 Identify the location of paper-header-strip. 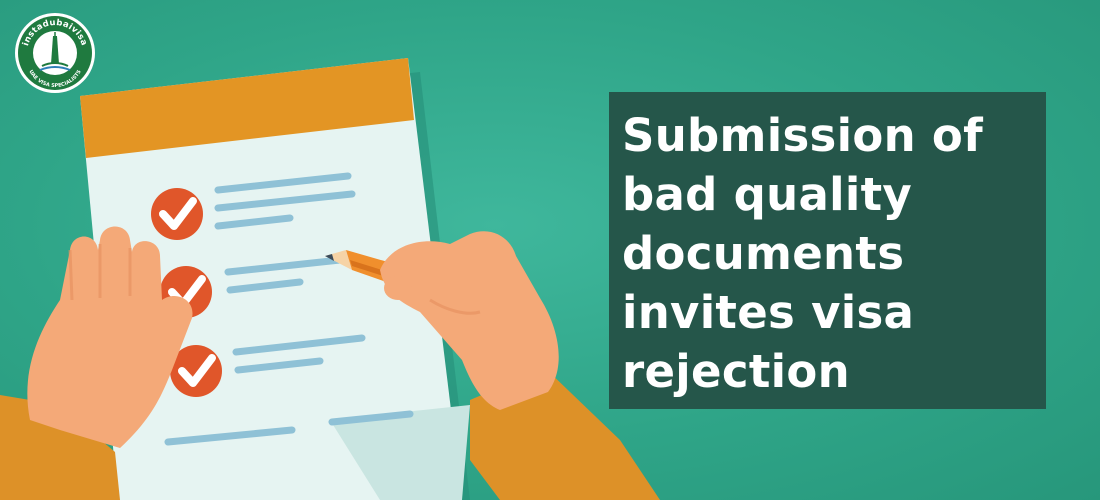
(247, 108).